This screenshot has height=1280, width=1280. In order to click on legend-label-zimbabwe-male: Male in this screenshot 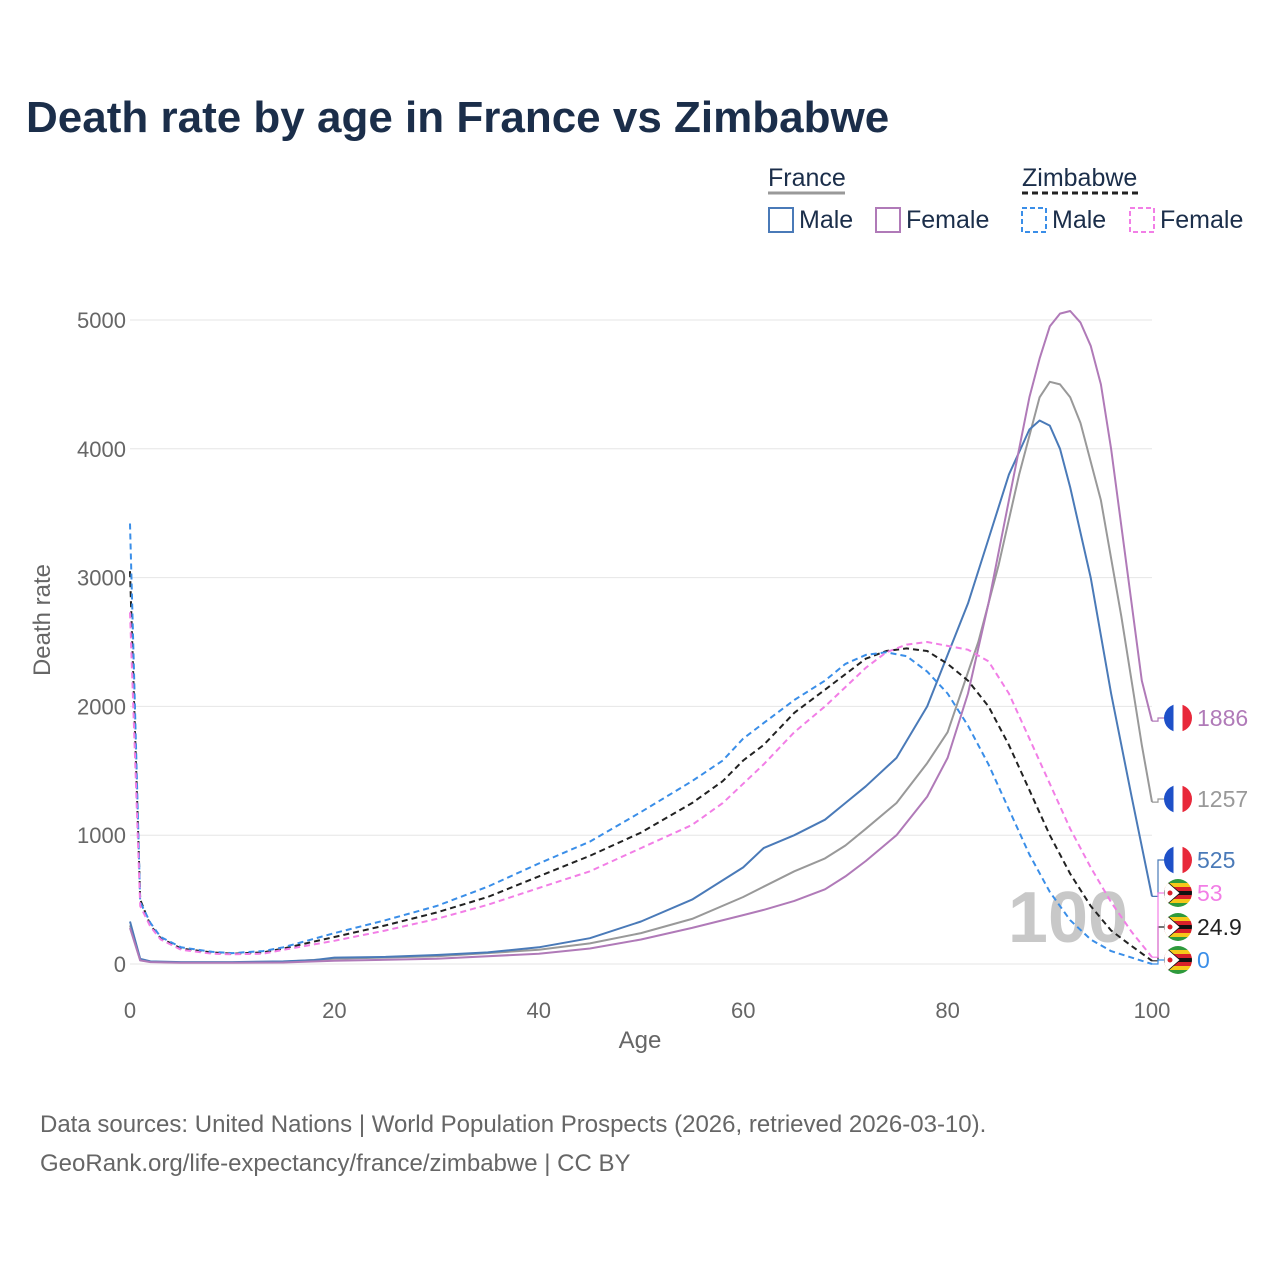, I will do `click(1079, 220)`.